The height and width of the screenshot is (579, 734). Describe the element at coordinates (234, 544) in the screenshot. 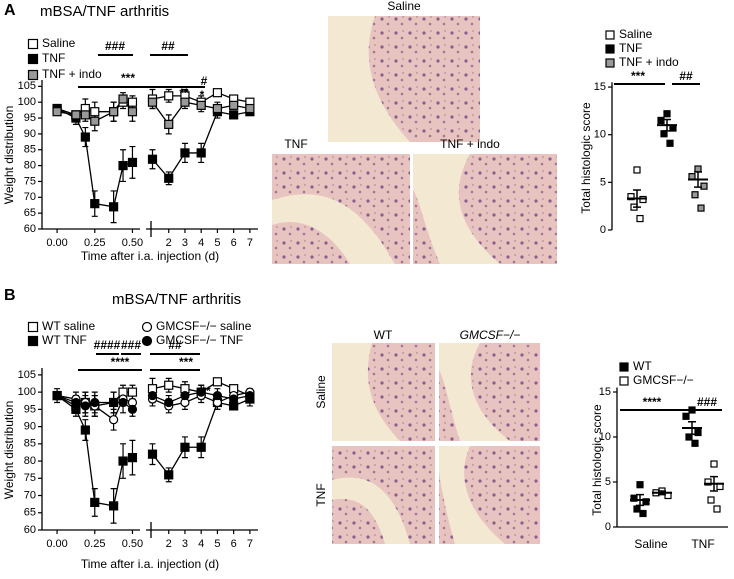

I see `x-tick-label: 6` at that location.